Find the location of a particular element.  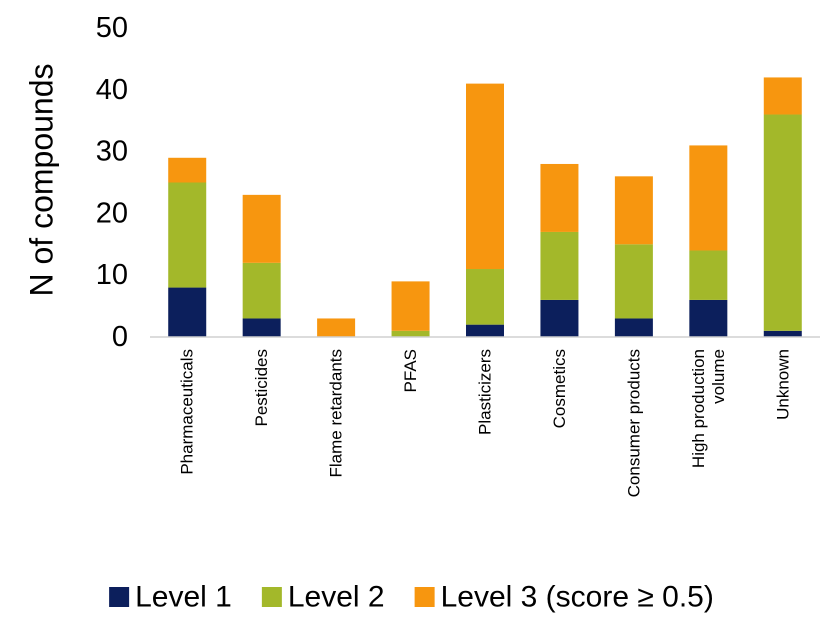

category-label-line: Flame retardants is located at coordinates (336, 413).